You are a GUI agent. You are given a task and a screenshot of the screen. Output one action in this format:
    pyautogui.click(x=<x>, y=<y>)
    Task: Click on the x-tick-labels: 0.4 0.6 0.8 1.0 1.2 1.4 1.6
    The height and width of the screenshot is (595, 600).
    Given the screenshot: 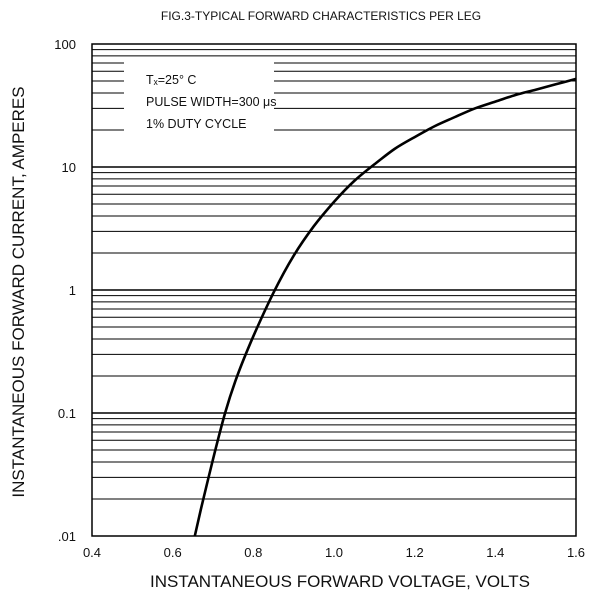 What is the action you would take?
    pyautogui.click(x=334, y=552)
    